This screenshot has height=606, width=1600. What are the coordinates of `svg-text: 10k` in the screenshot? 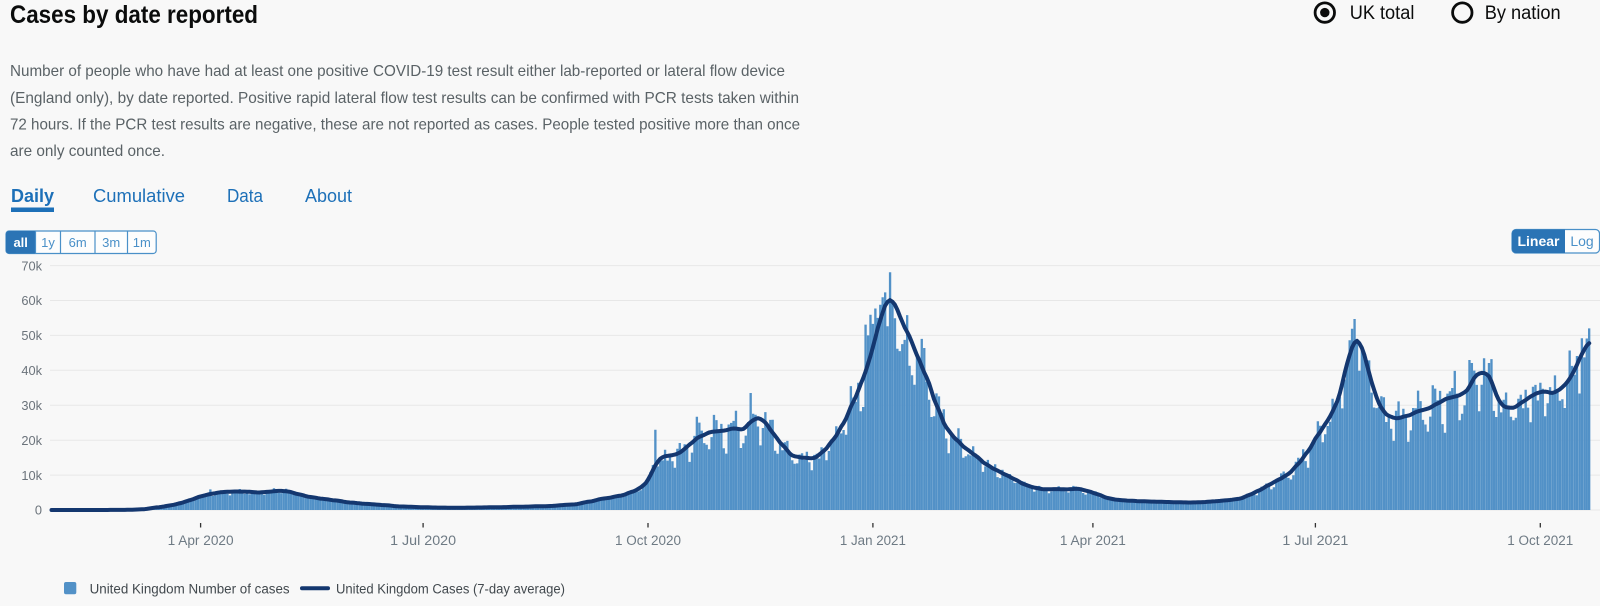 It's located at (31, 475).